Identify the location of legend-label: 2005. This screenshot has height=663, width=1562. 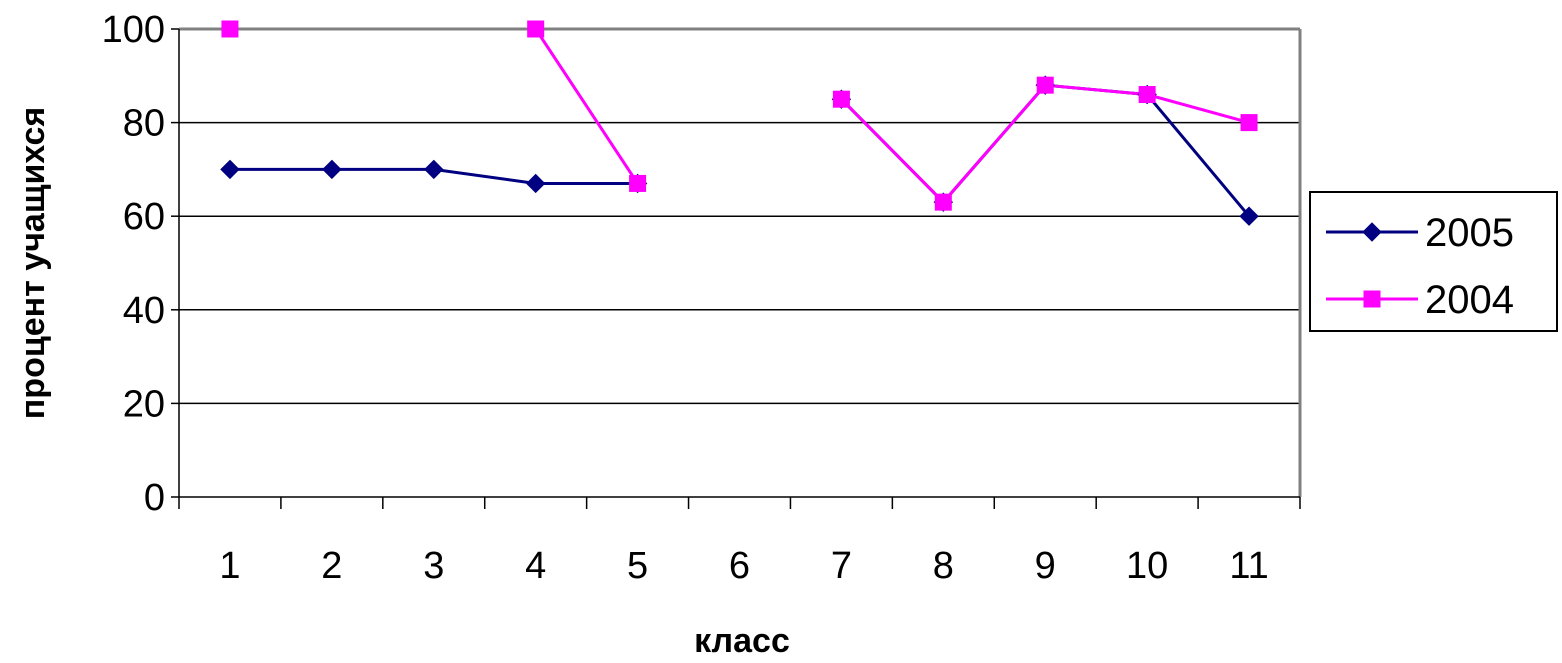
(1469, 233).